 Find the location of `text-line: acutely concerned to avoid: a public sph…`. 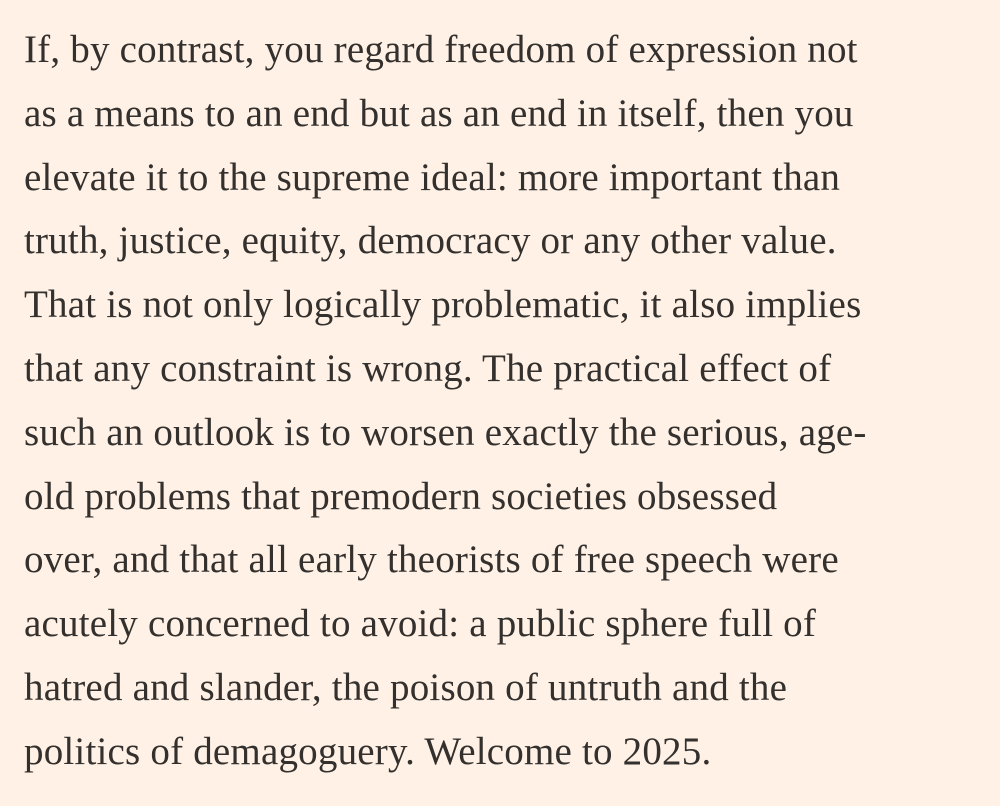

text-line: acutely concerned to avoid: a public sph… is located at coordinates (420, 624).